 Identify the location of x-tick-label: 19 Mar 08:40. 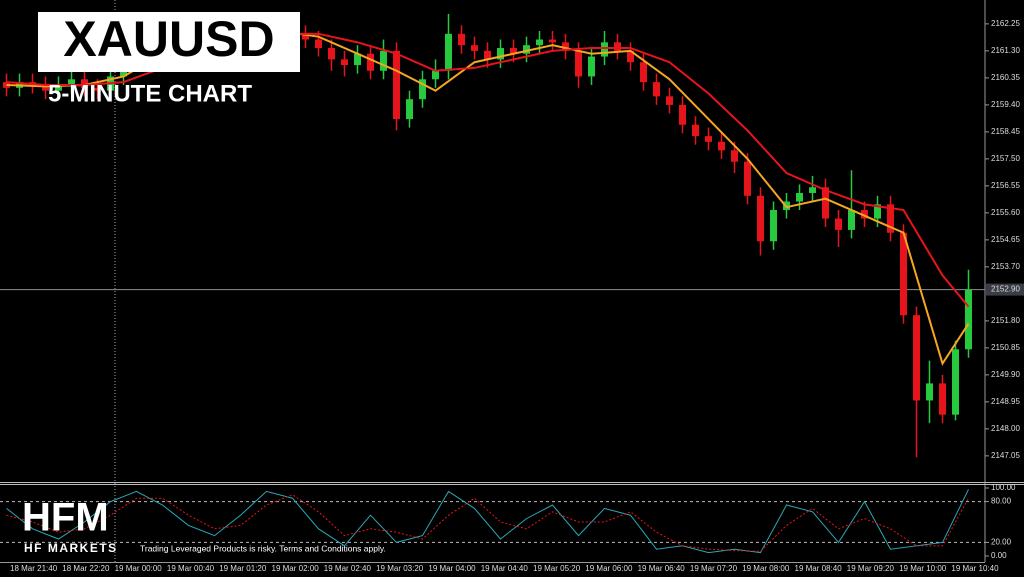
(819, 568).